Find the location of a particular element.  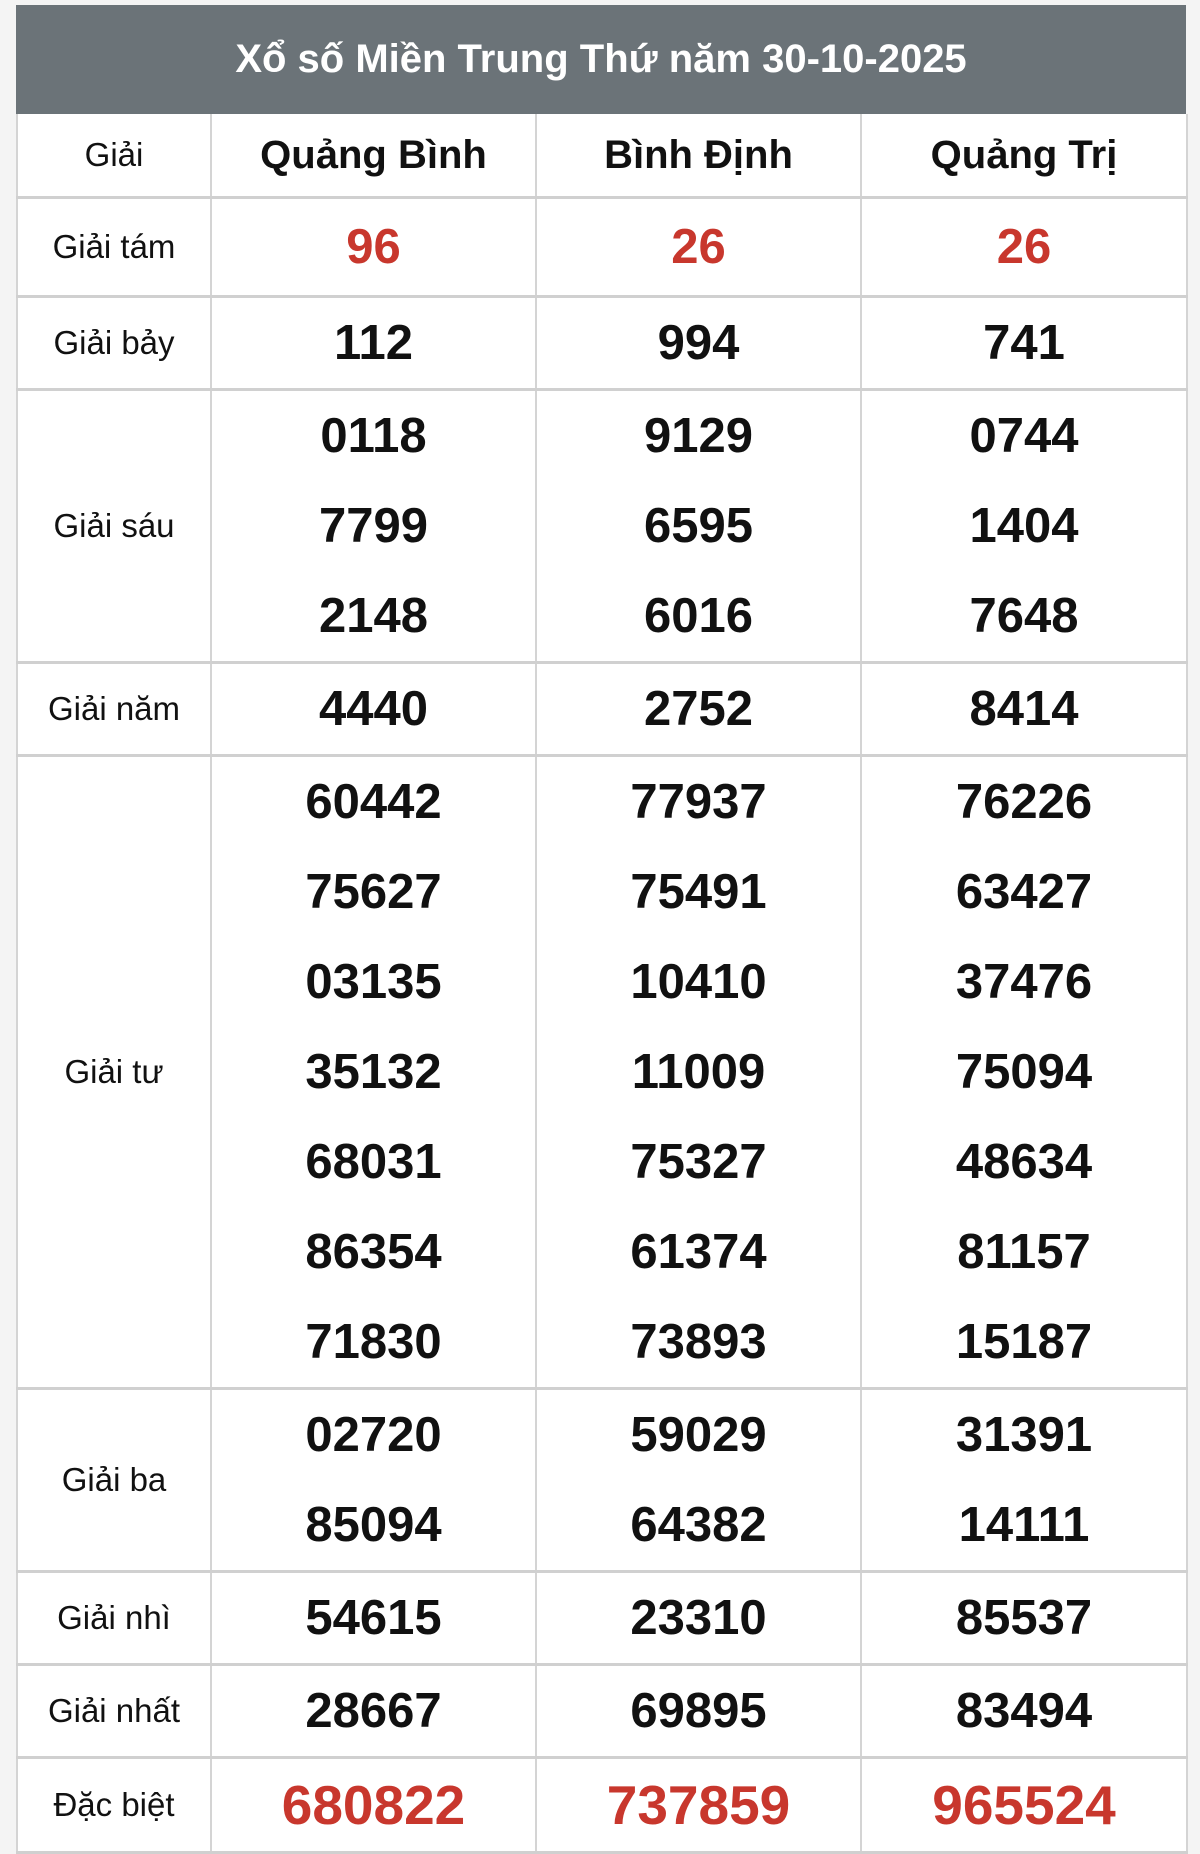

result-number: 59029 is located at coordinates (698, 1435).